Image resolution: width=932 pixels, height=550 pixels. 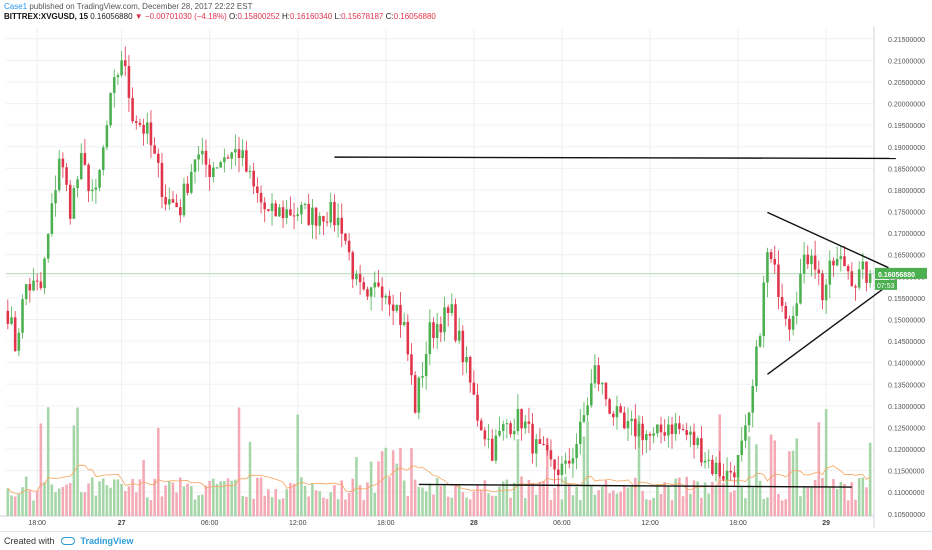 What do you see at coordinates (16, 6) in the screenshot?
I see `author-link: Case1` at bounding box center [16, 6].